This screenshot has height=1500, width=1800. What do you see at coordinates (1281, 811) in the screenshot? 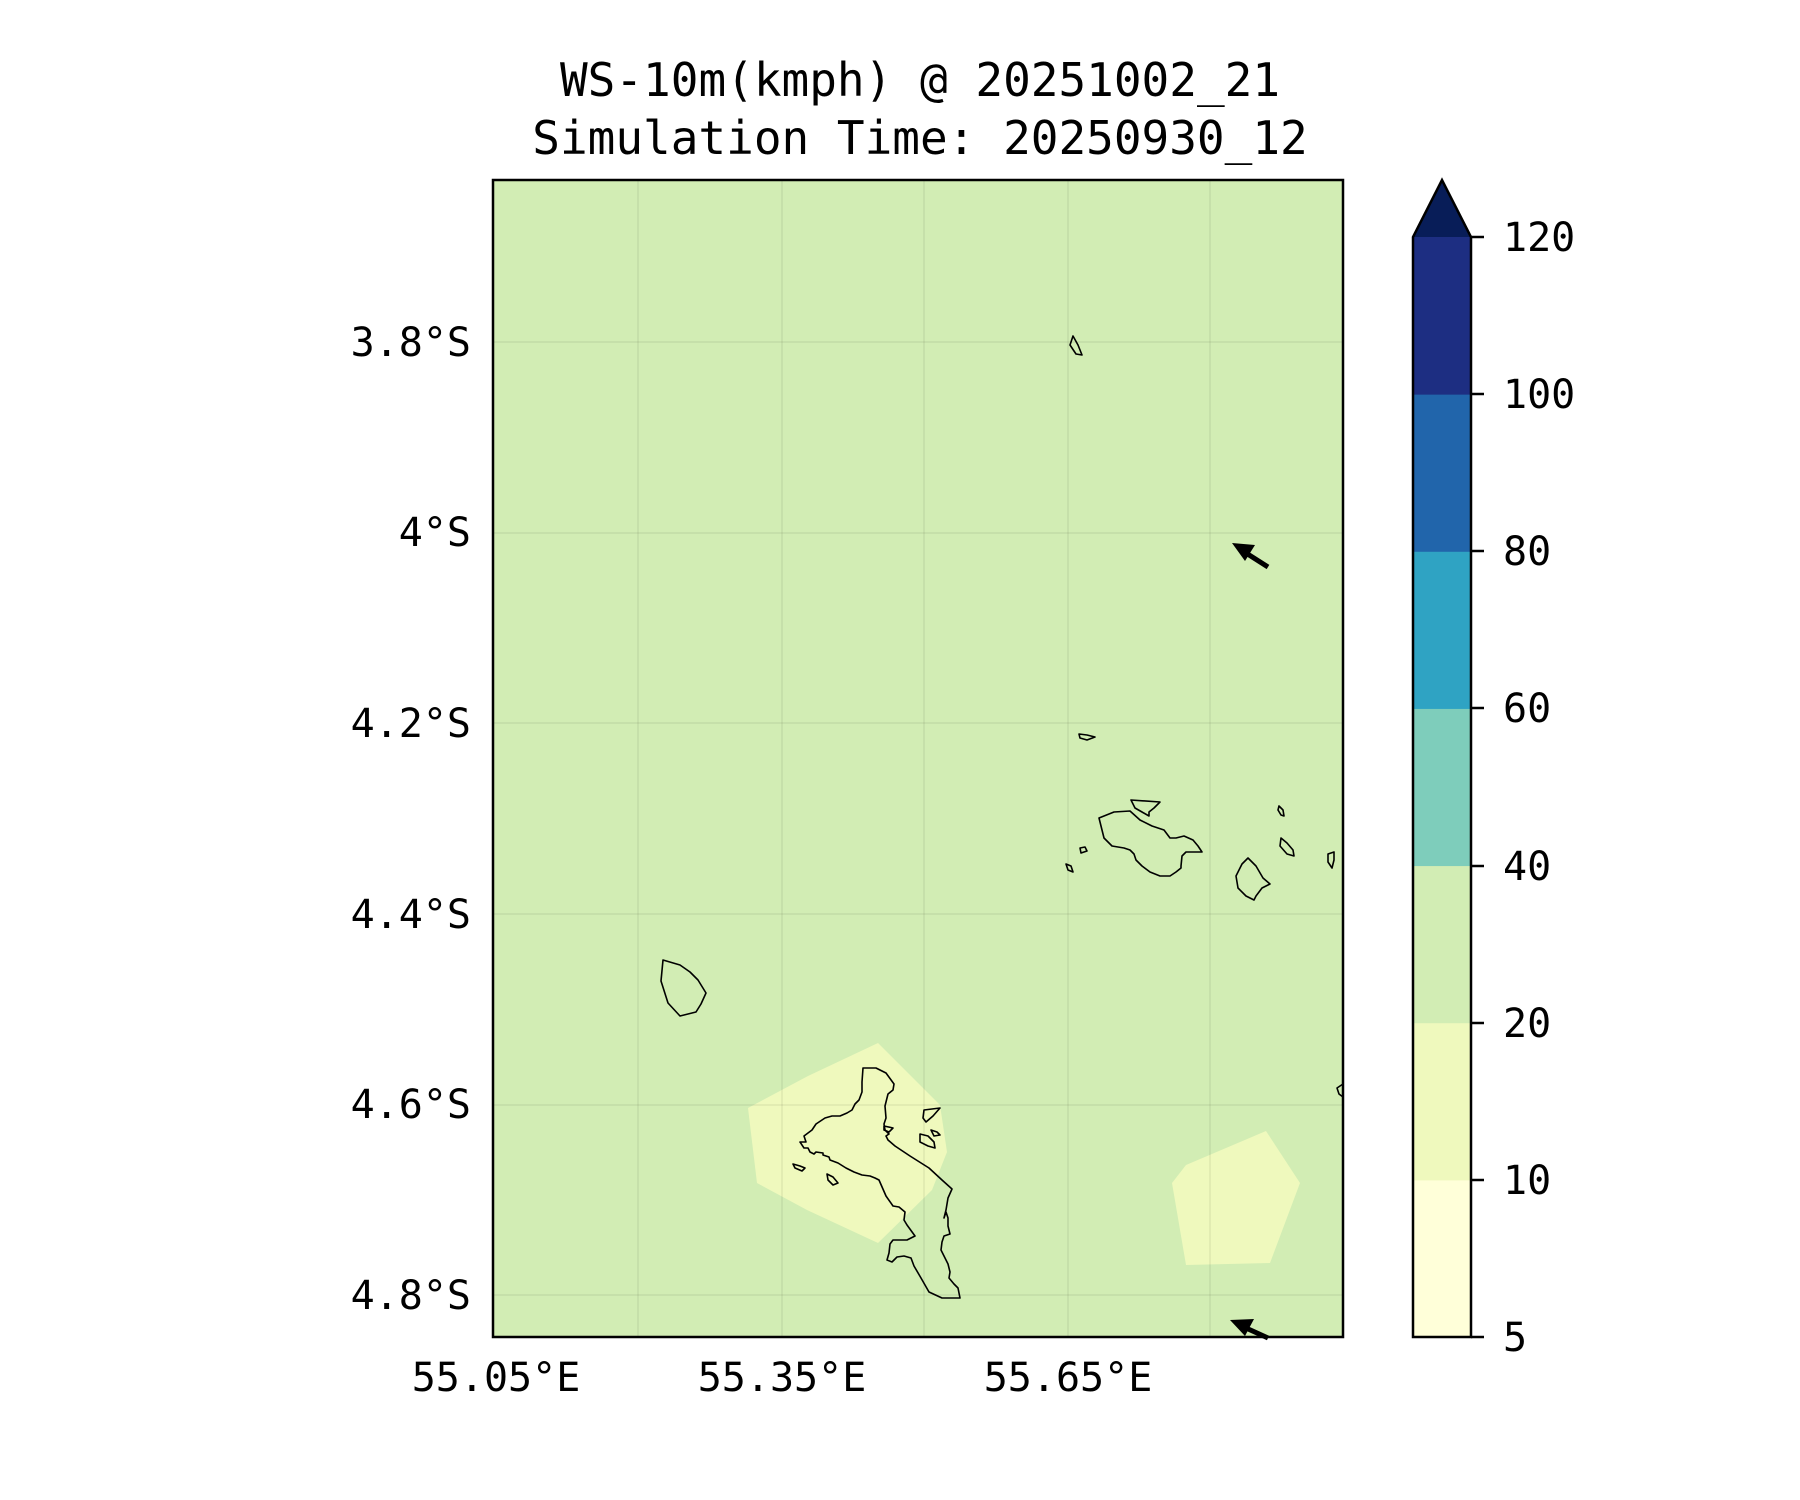
I see `coastline-islet-d` at bounding box center [1281, 811].